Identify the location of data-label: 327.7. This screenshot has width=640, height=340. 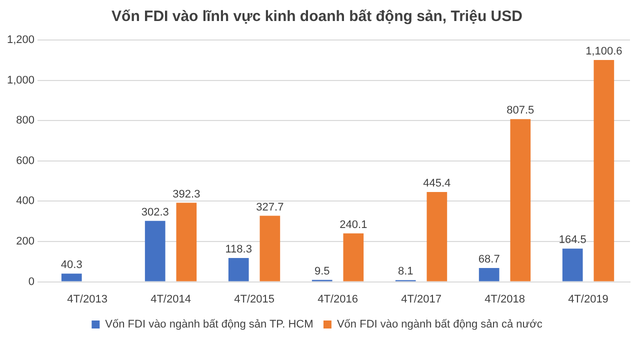
(270, 207).